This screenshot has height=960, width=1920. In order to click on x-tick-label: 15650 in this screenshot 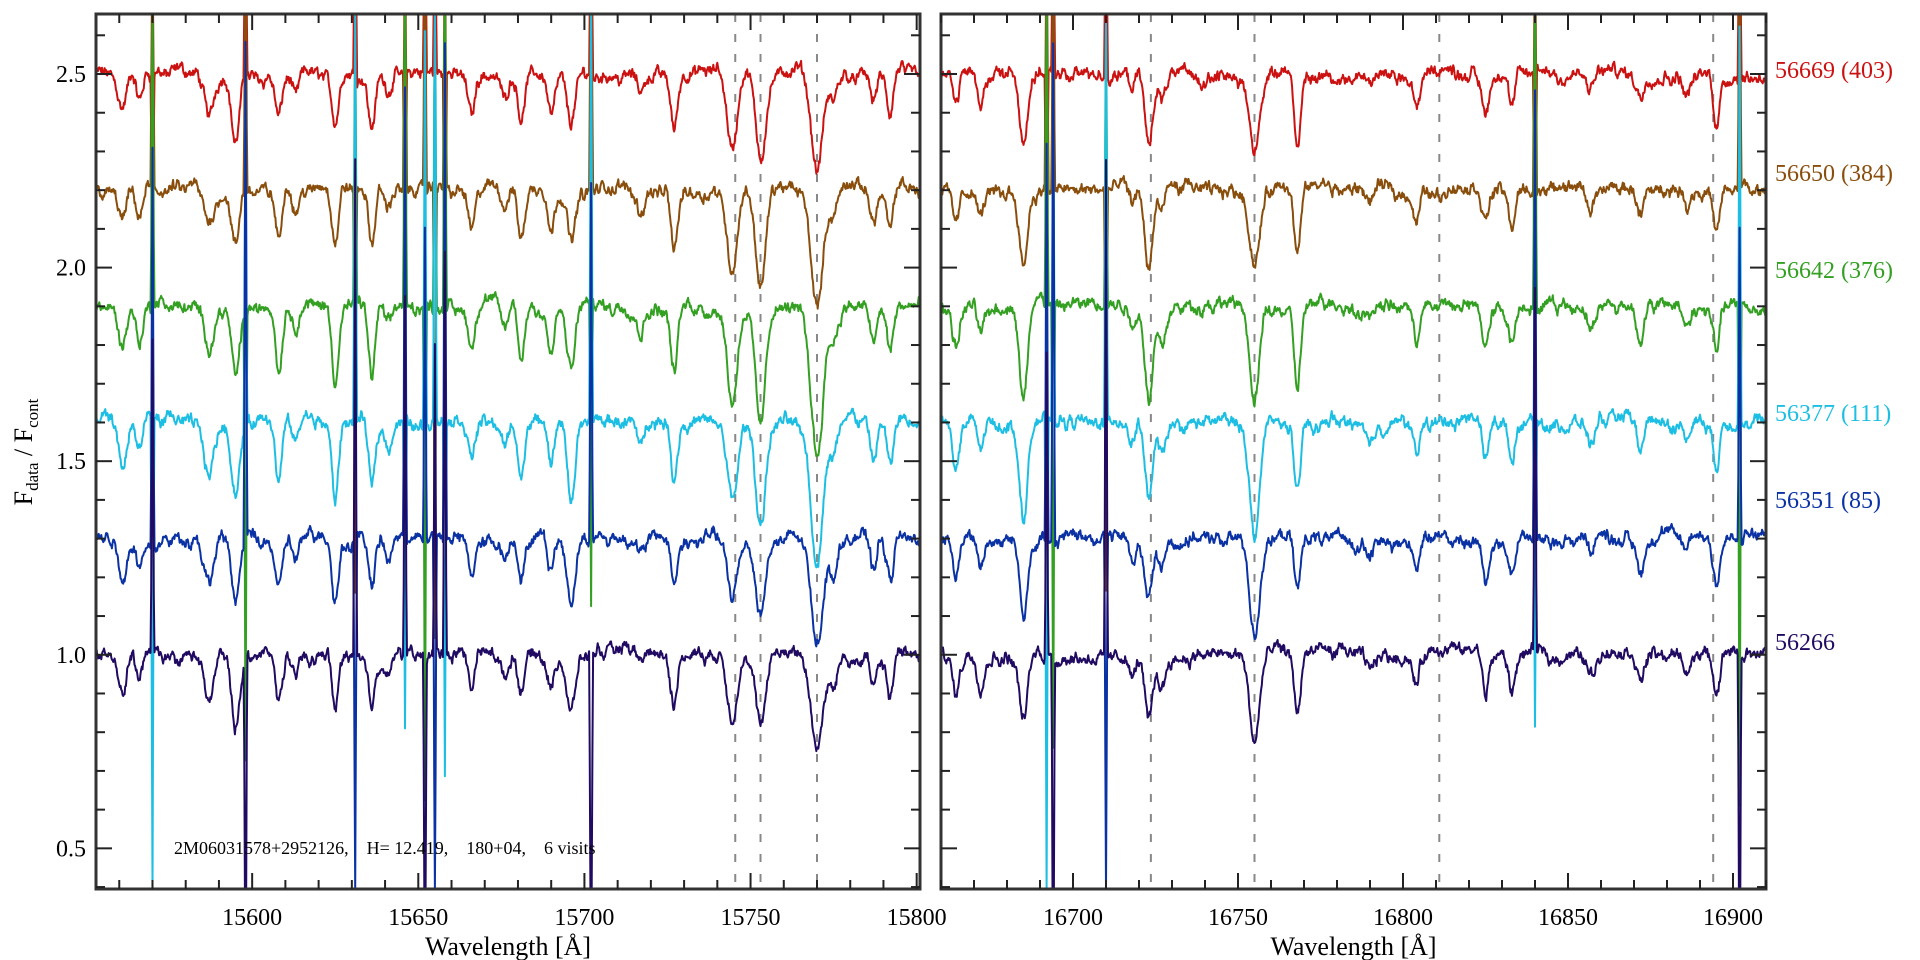, I will do `click(418, 918)`.